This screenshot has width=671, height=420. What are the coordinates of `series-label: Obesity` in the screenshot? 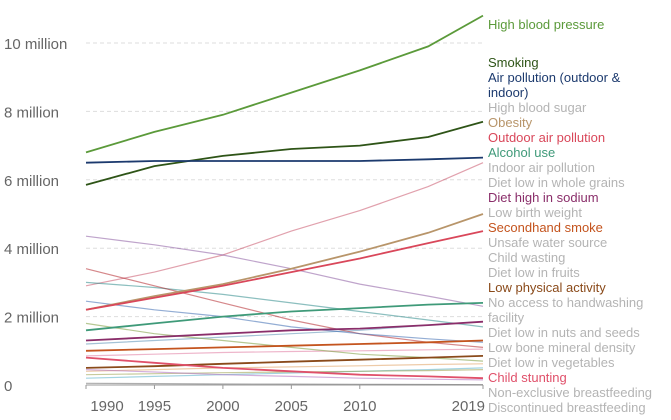 It's located at (510, 122).